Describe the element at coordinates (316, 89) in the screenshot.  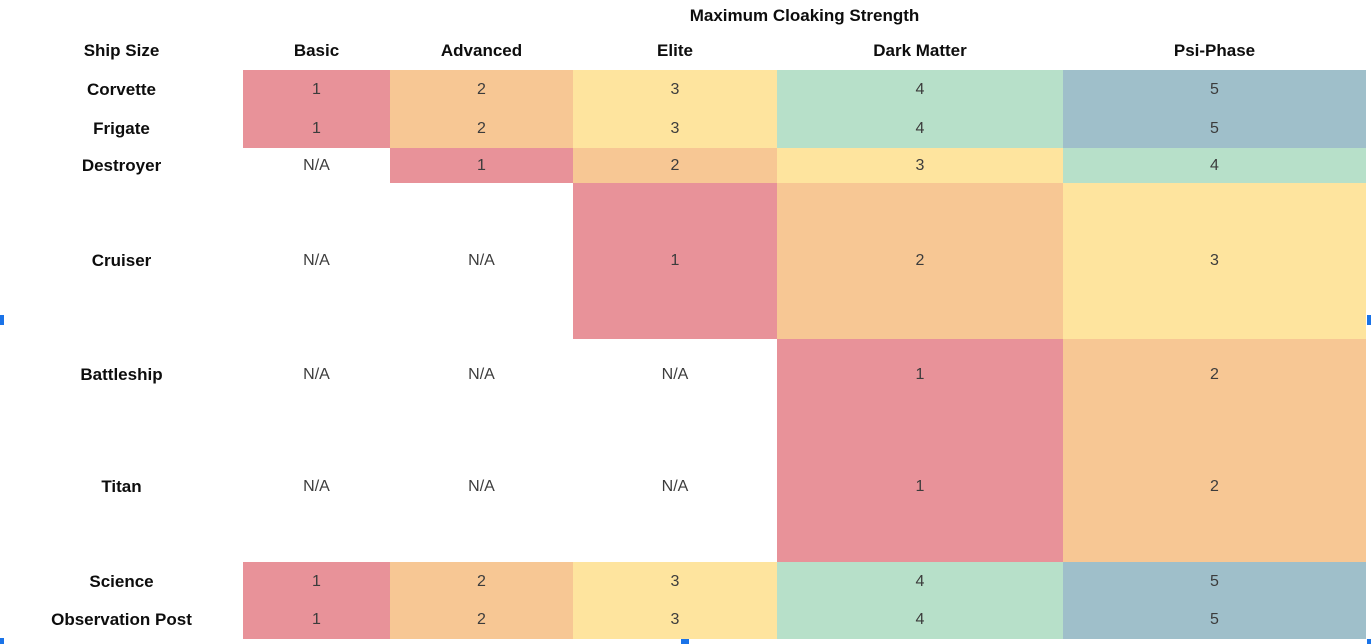
I see `cell-corvette-basic: 1` at that location.